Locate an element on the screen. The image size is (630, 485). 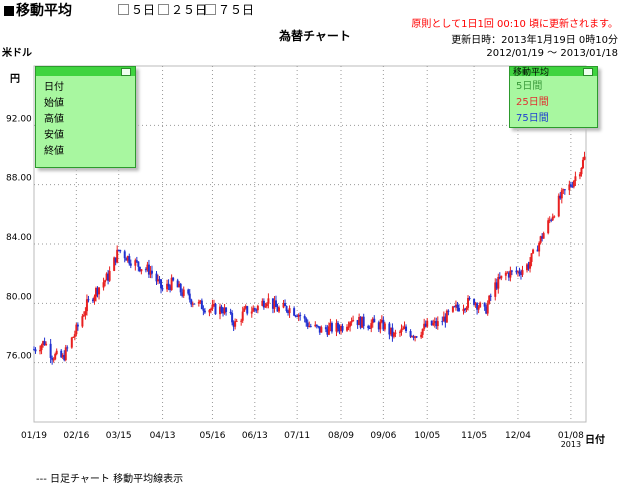
x-unit-date: 日付 is located at coordinates (595, 440).